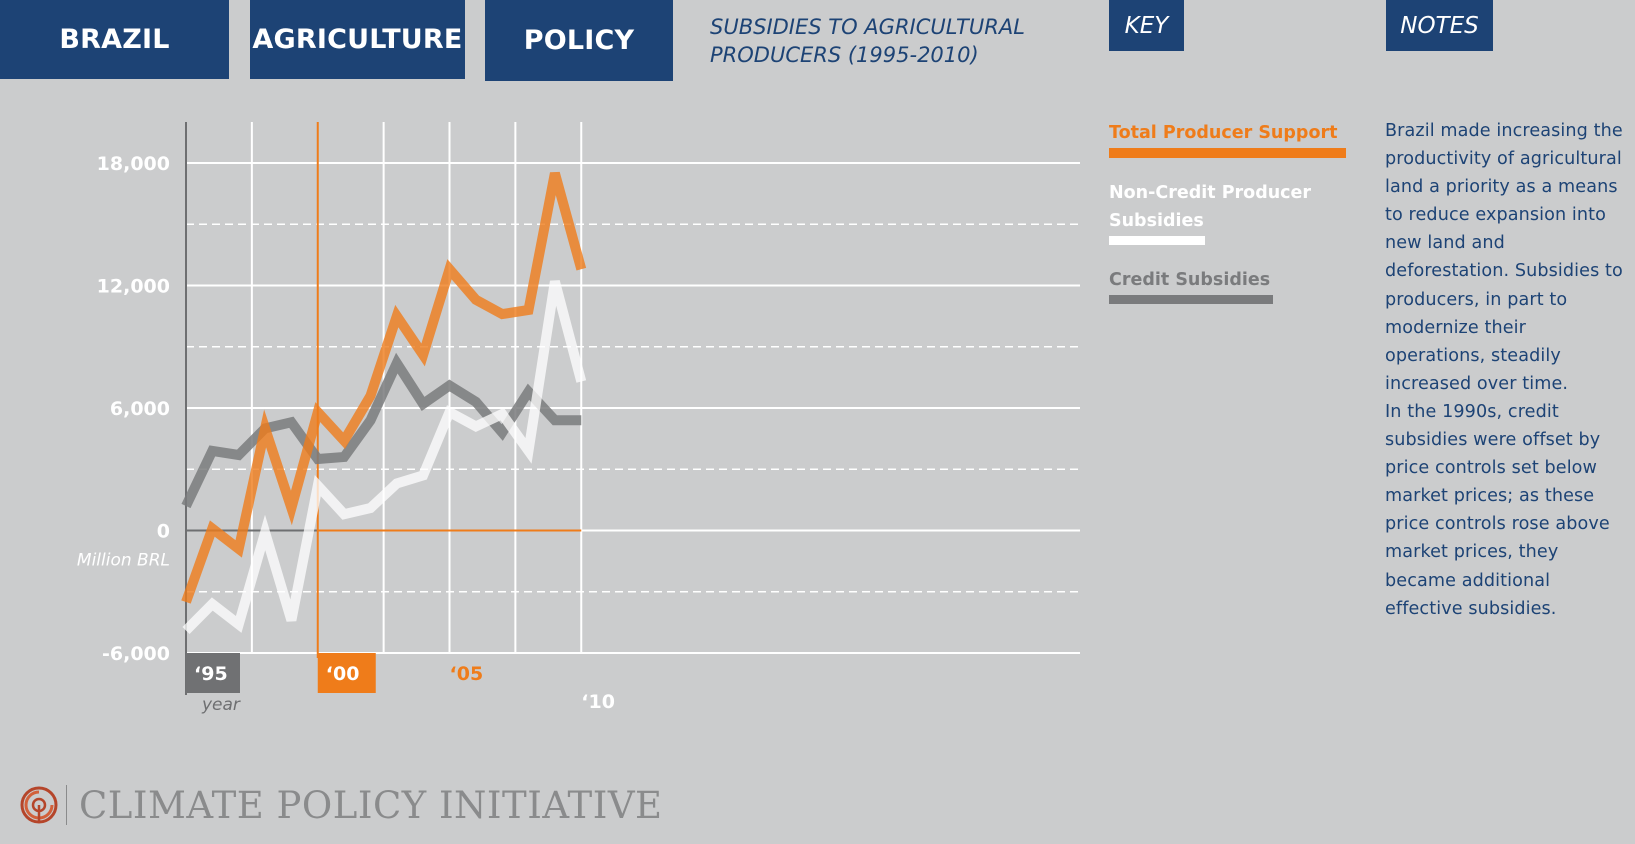 The height and width of the screenshot is (844, 1635). I want to click on series-line-non-credit-subsidies, so click(384, 457).